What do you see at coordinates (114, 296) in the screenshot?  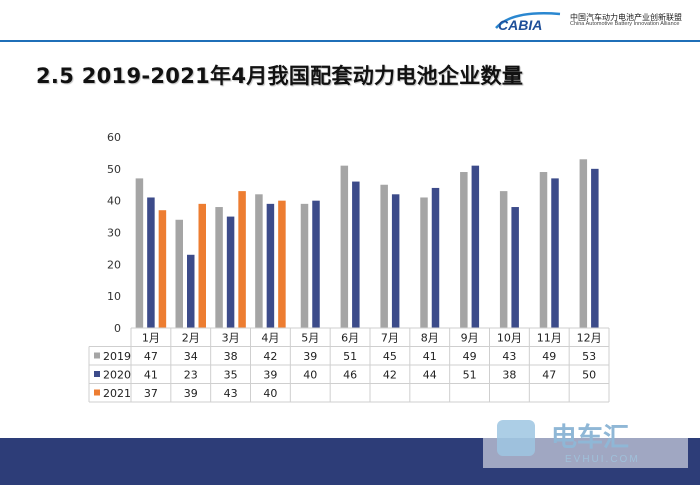 I see `y-tick-label: 10` at bounding box center [114, 296].